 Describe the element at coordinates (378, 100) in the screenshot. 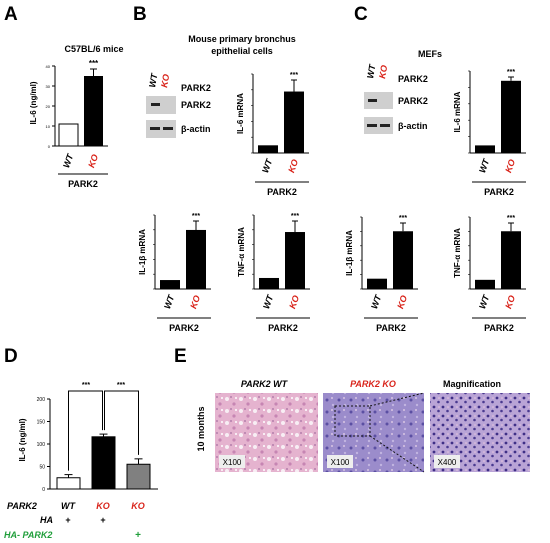

I see `blot-c-park2` at that location.